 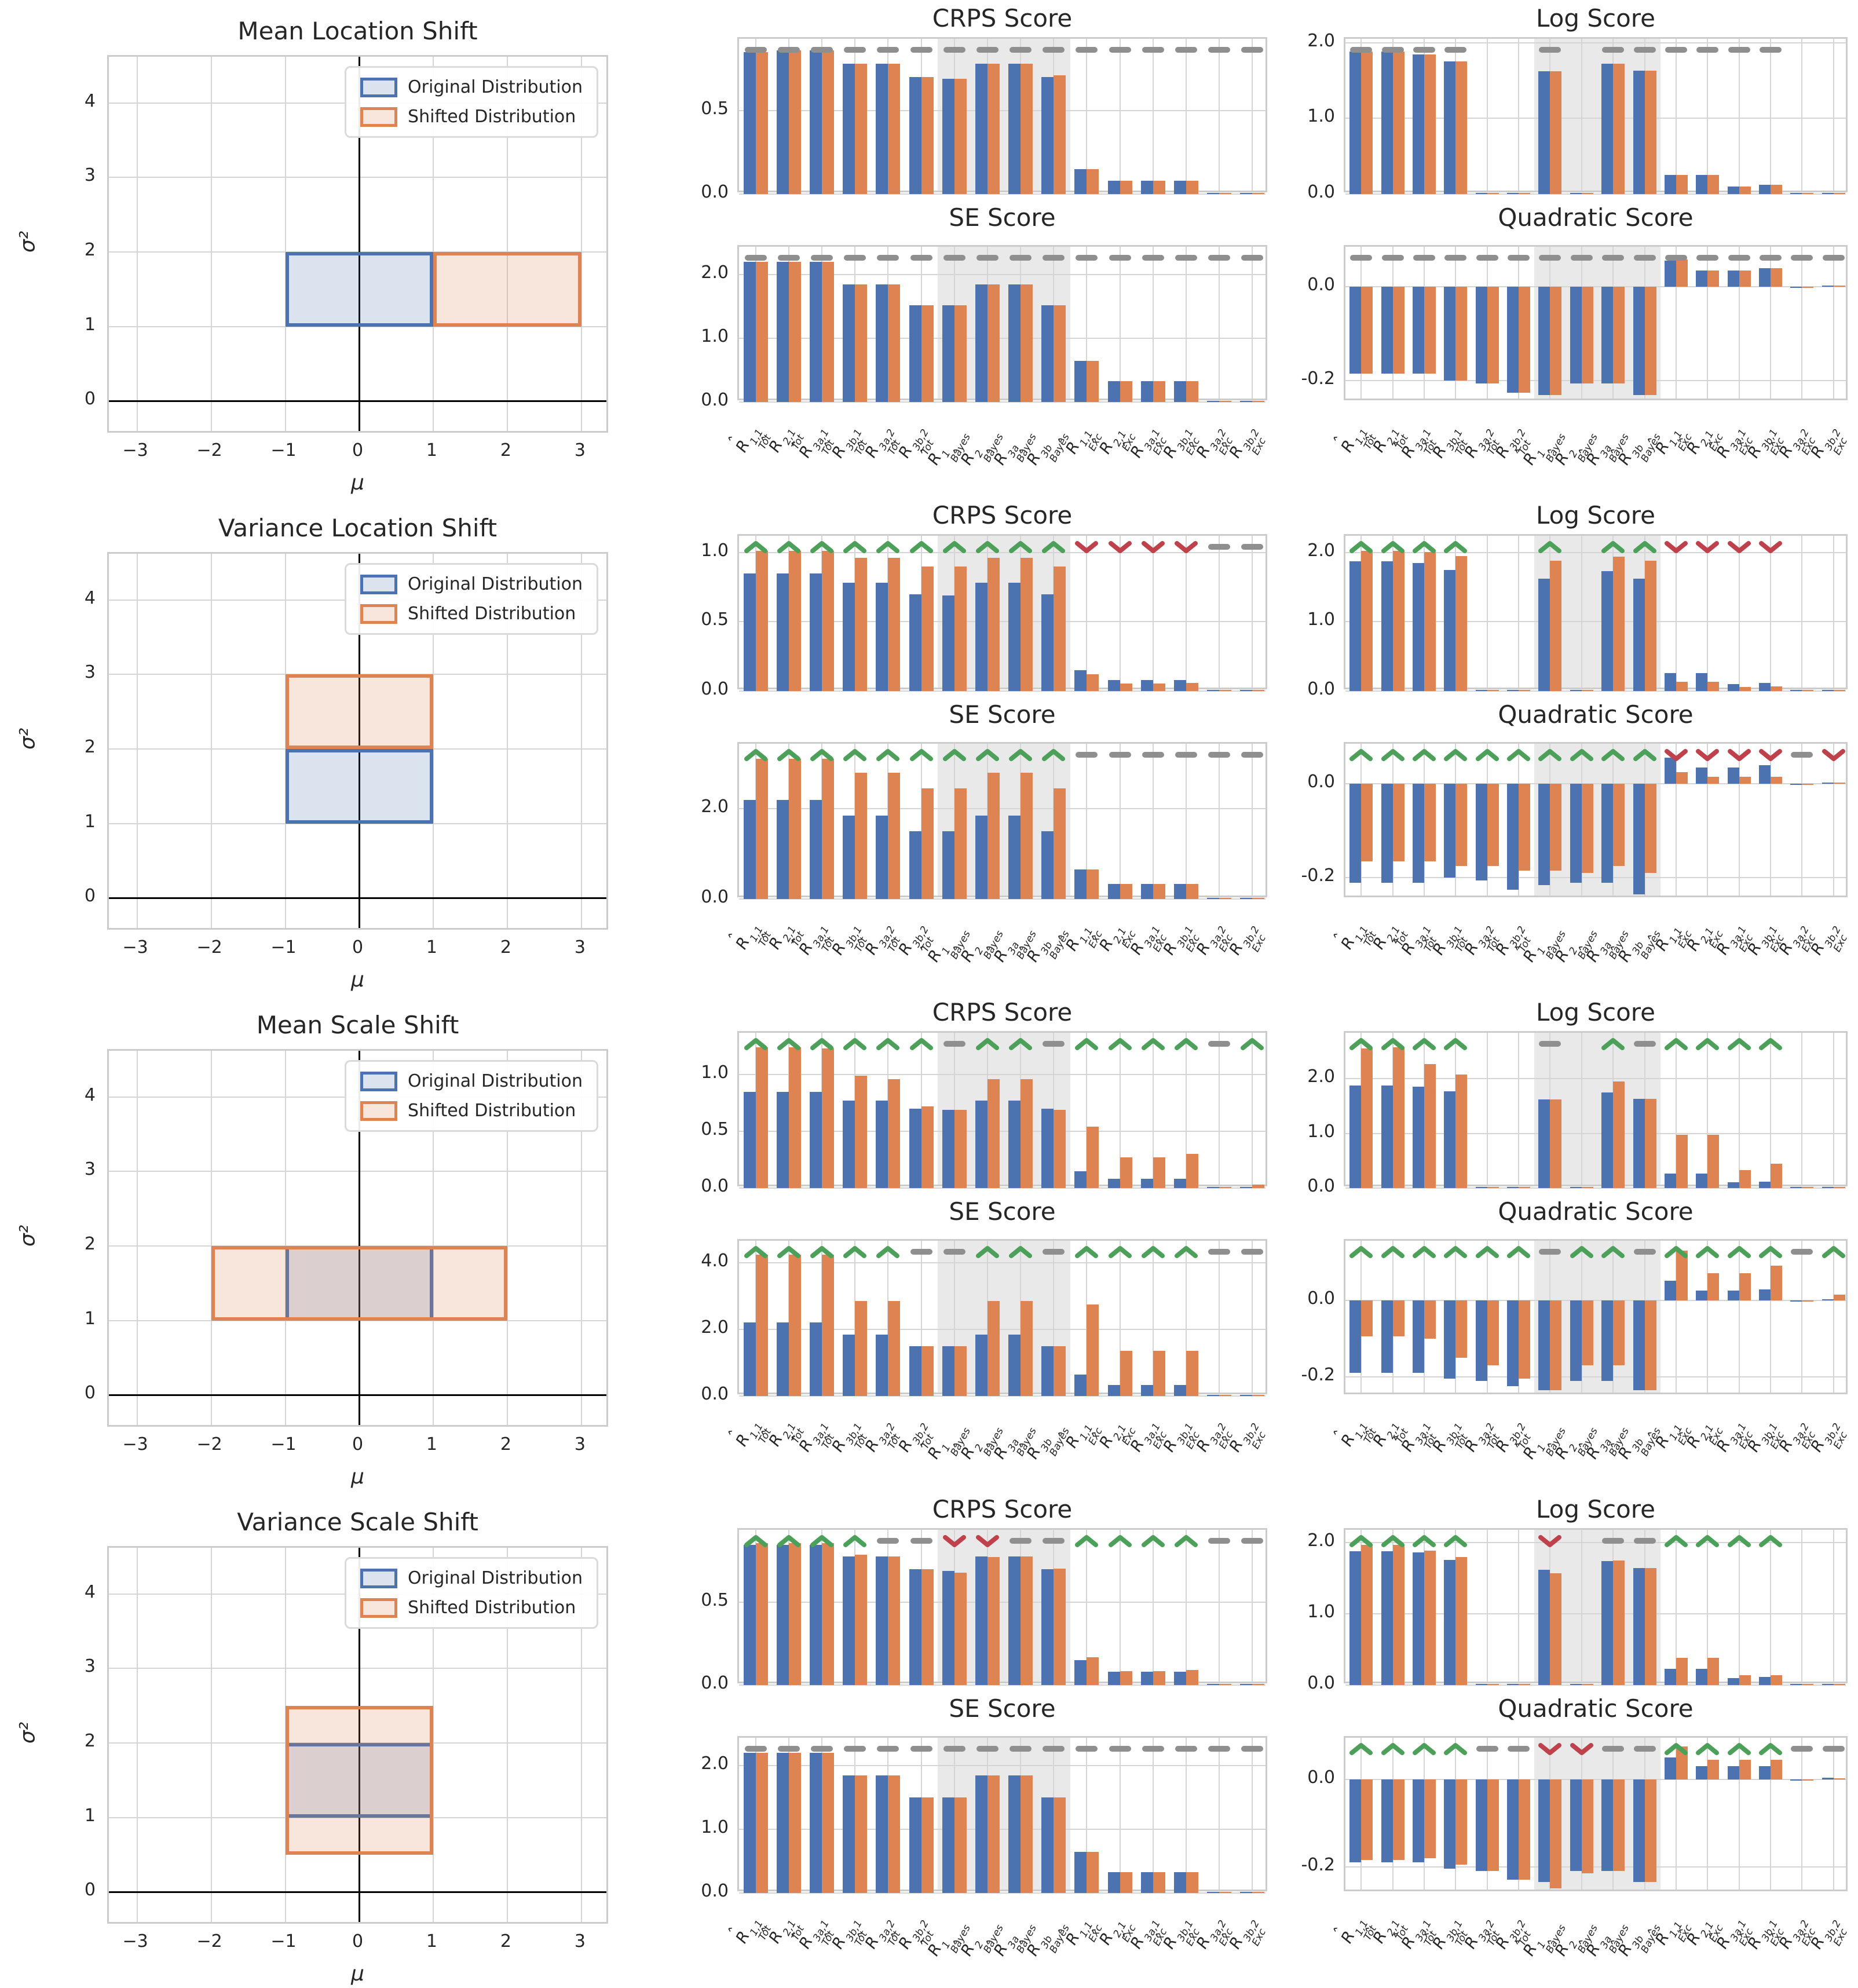 I want to click on marker-down-chevron, so click(x=1739, y=546).